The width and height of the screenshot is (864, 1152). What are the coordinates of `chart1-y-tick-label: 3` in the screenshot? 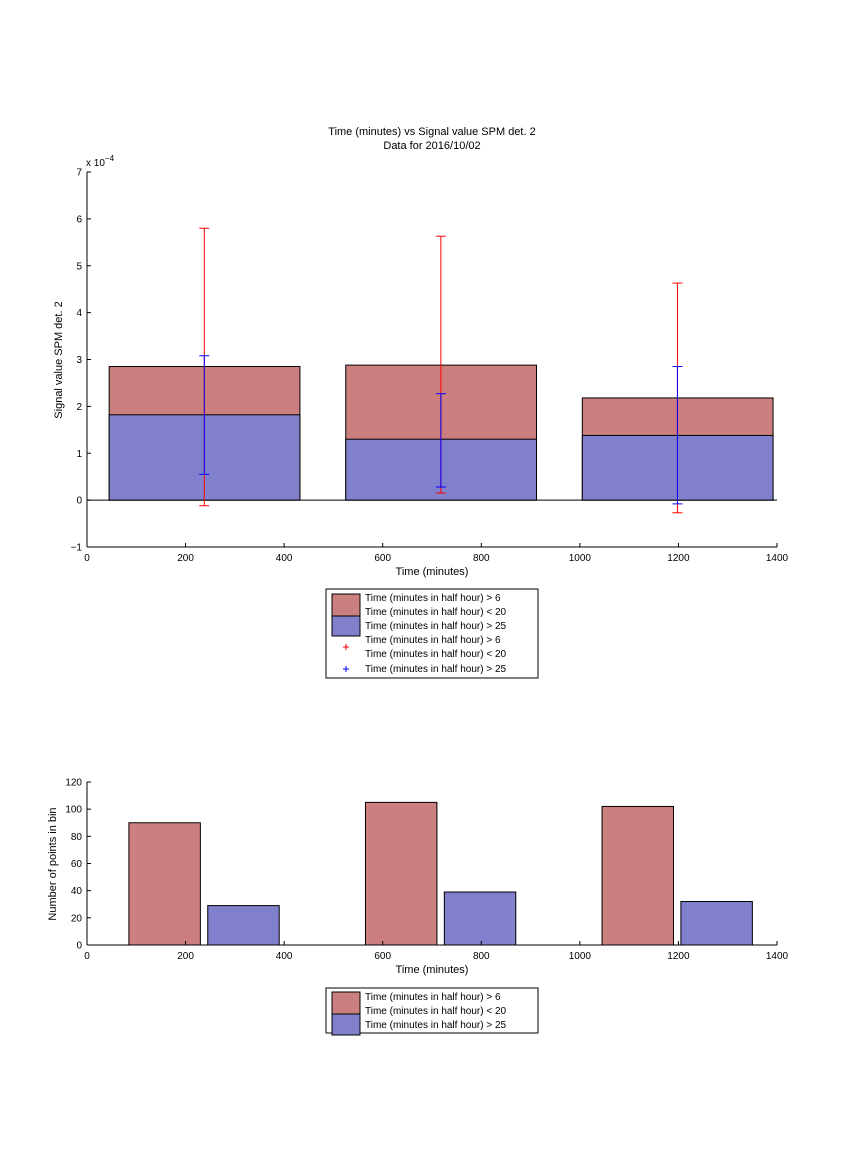 It's located at (79, 360).